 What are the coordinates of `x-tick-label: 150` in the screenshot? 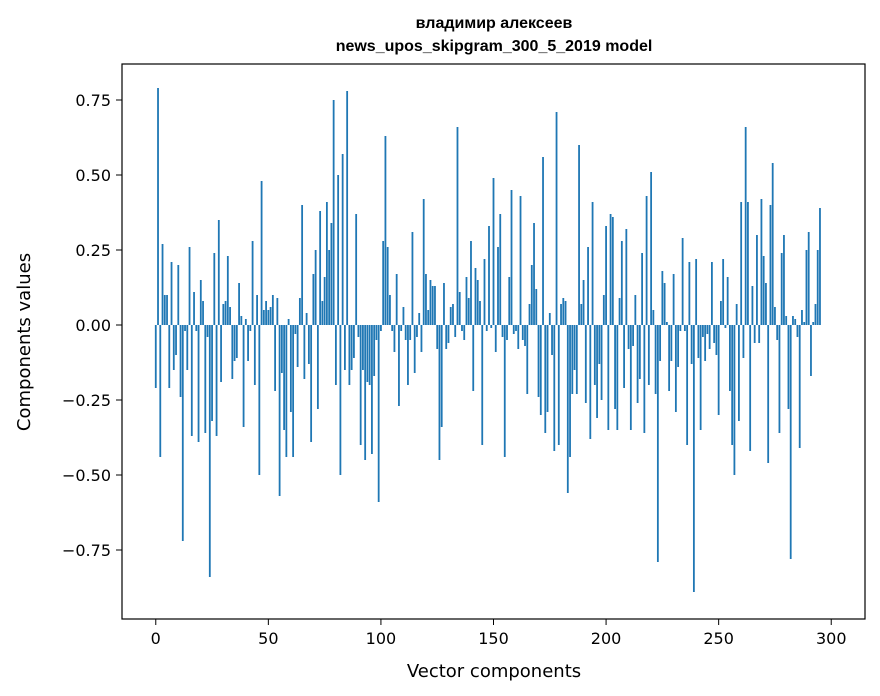 It's located at (493, 638).